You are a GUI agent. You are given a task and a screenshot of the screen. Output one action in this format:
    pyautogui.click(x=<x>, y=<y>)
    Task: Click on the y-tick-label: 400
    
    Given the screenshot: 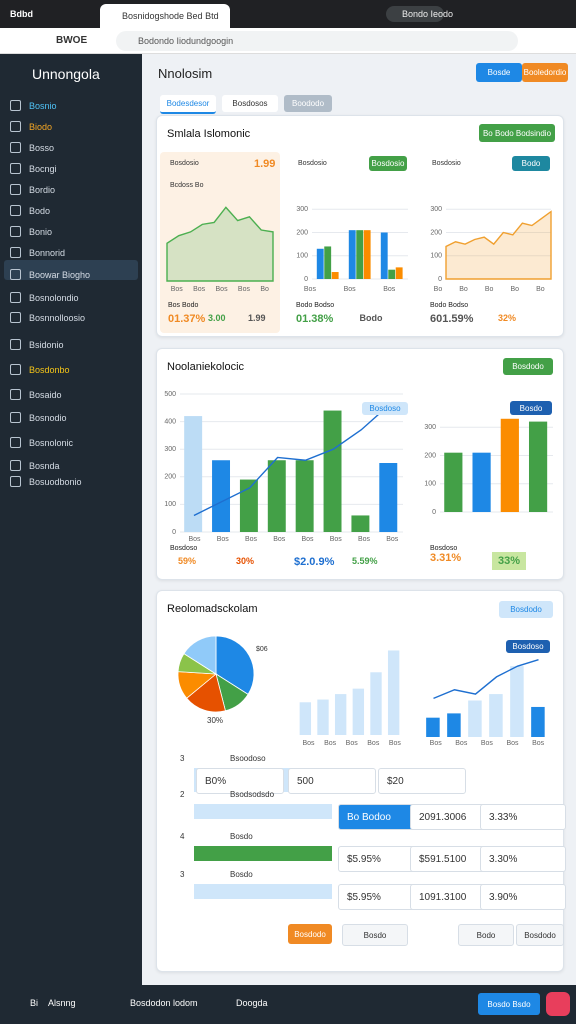 What is the action you would take?
    pyautogui.click(x=170, y=421)
    